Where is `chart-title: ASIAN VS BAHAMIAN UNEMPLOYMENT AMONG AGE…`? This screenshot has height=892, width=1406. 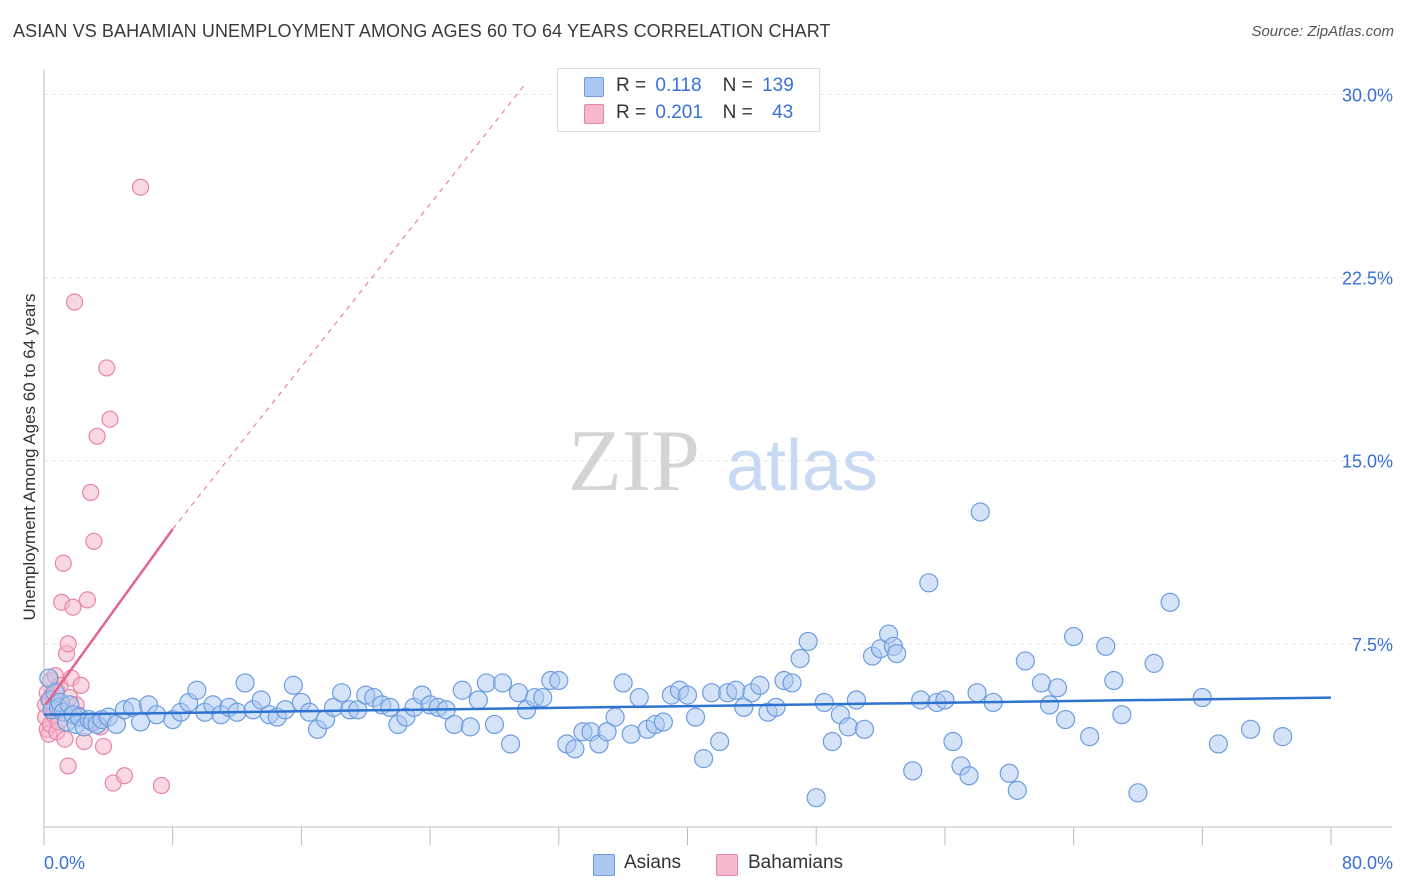
chart-title: ASIAN VS BAHAMIAN UNEMPLOYMENT AMONG AGE… is located at coordinates (422, 31).